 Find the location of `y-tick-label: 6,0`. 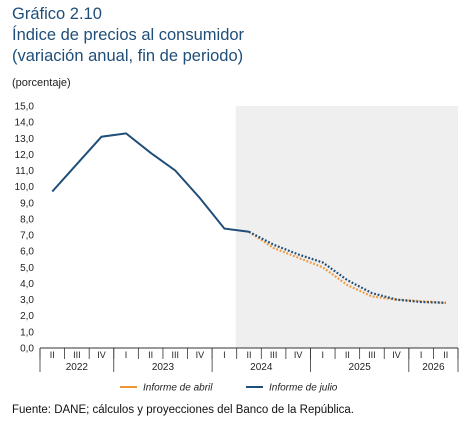

y-tick-label: 6,0 is located at coordinates (27, 252).